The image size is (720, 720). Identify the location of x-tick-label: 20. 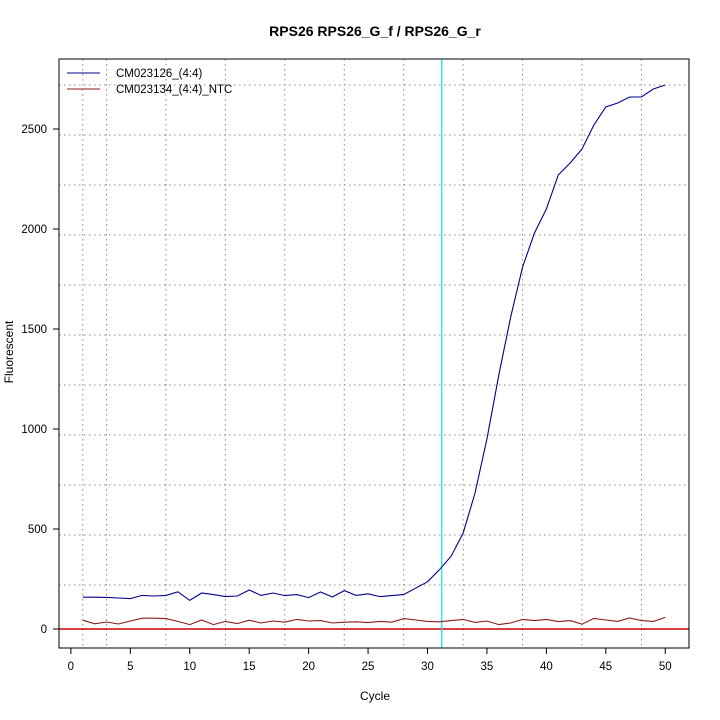
(308, 667).